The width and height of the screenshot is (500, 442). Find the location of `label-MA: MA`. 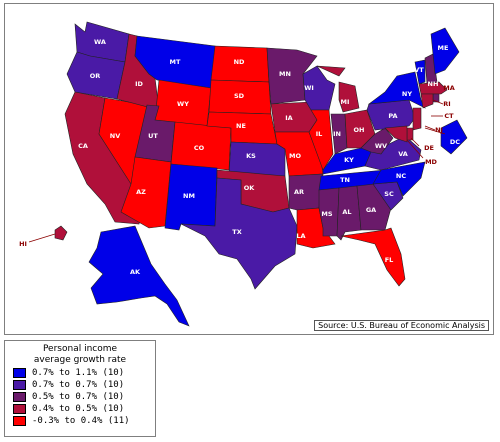

label-MA: MA is located at coordinates (449, 88).